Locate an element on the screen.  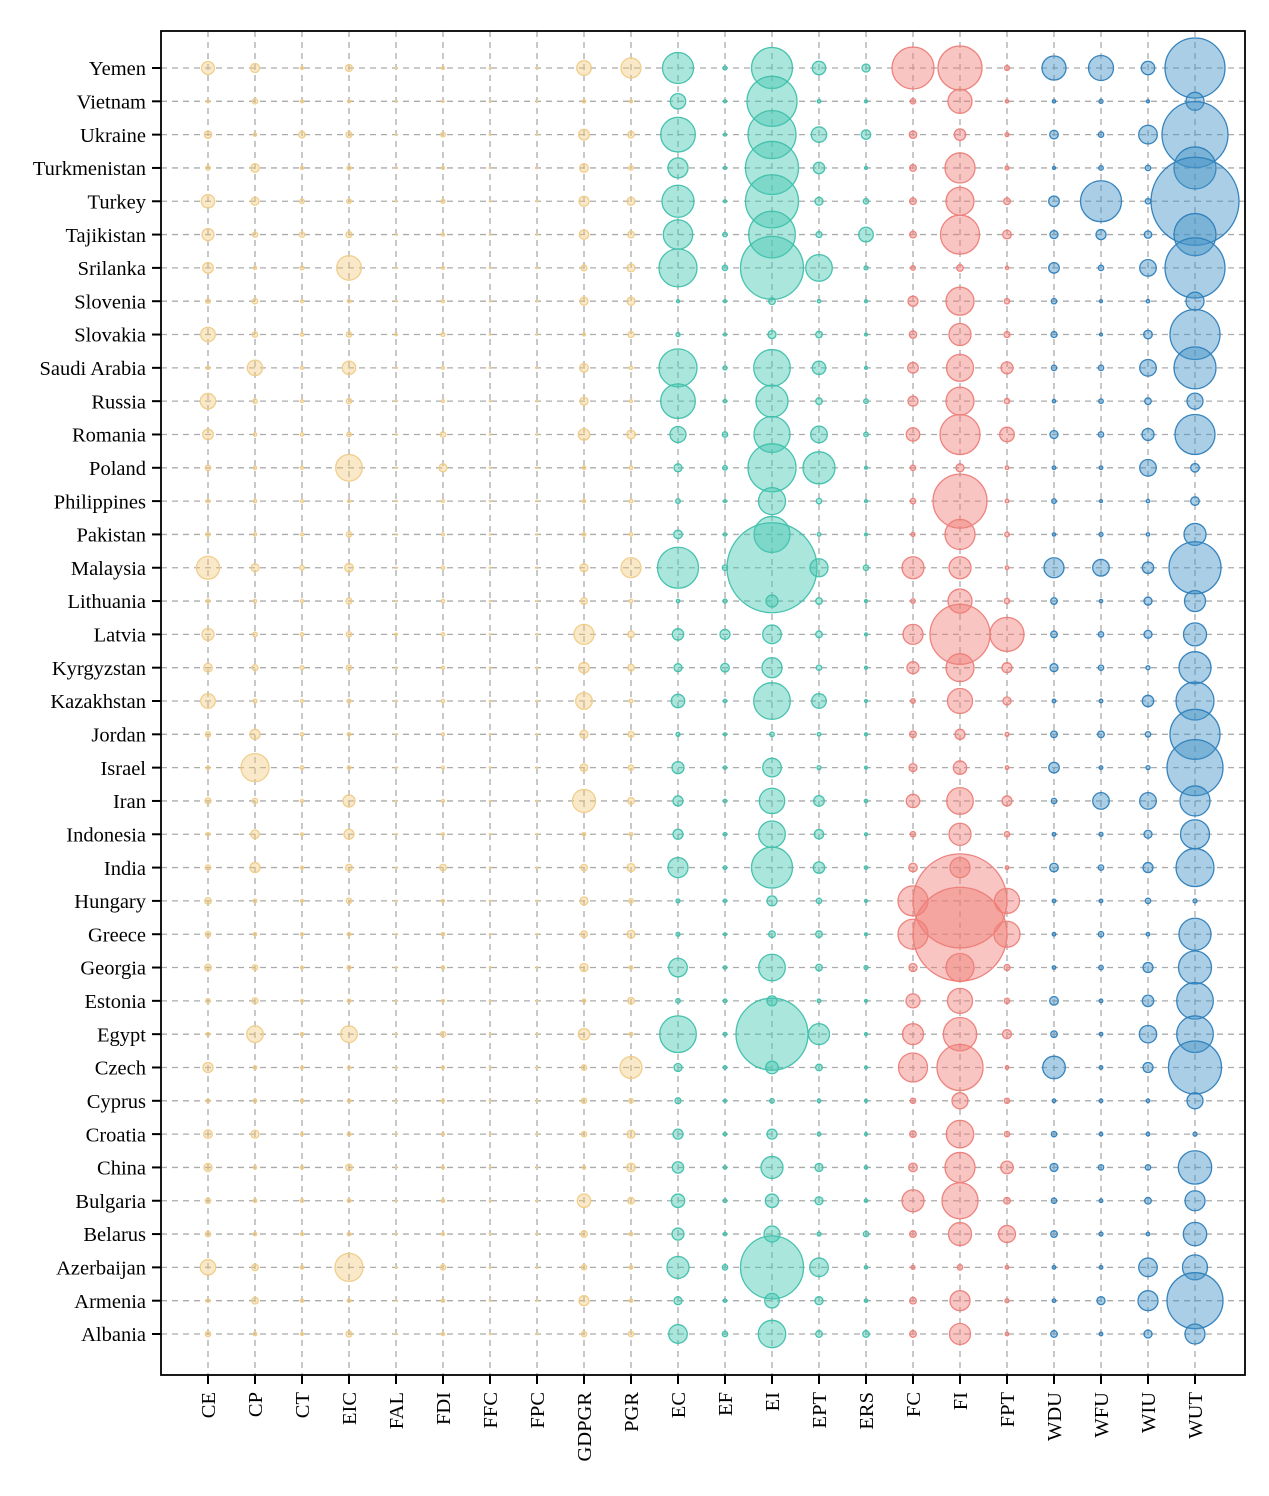
x-tick-label: FI is located at coordinates (961, 1401).